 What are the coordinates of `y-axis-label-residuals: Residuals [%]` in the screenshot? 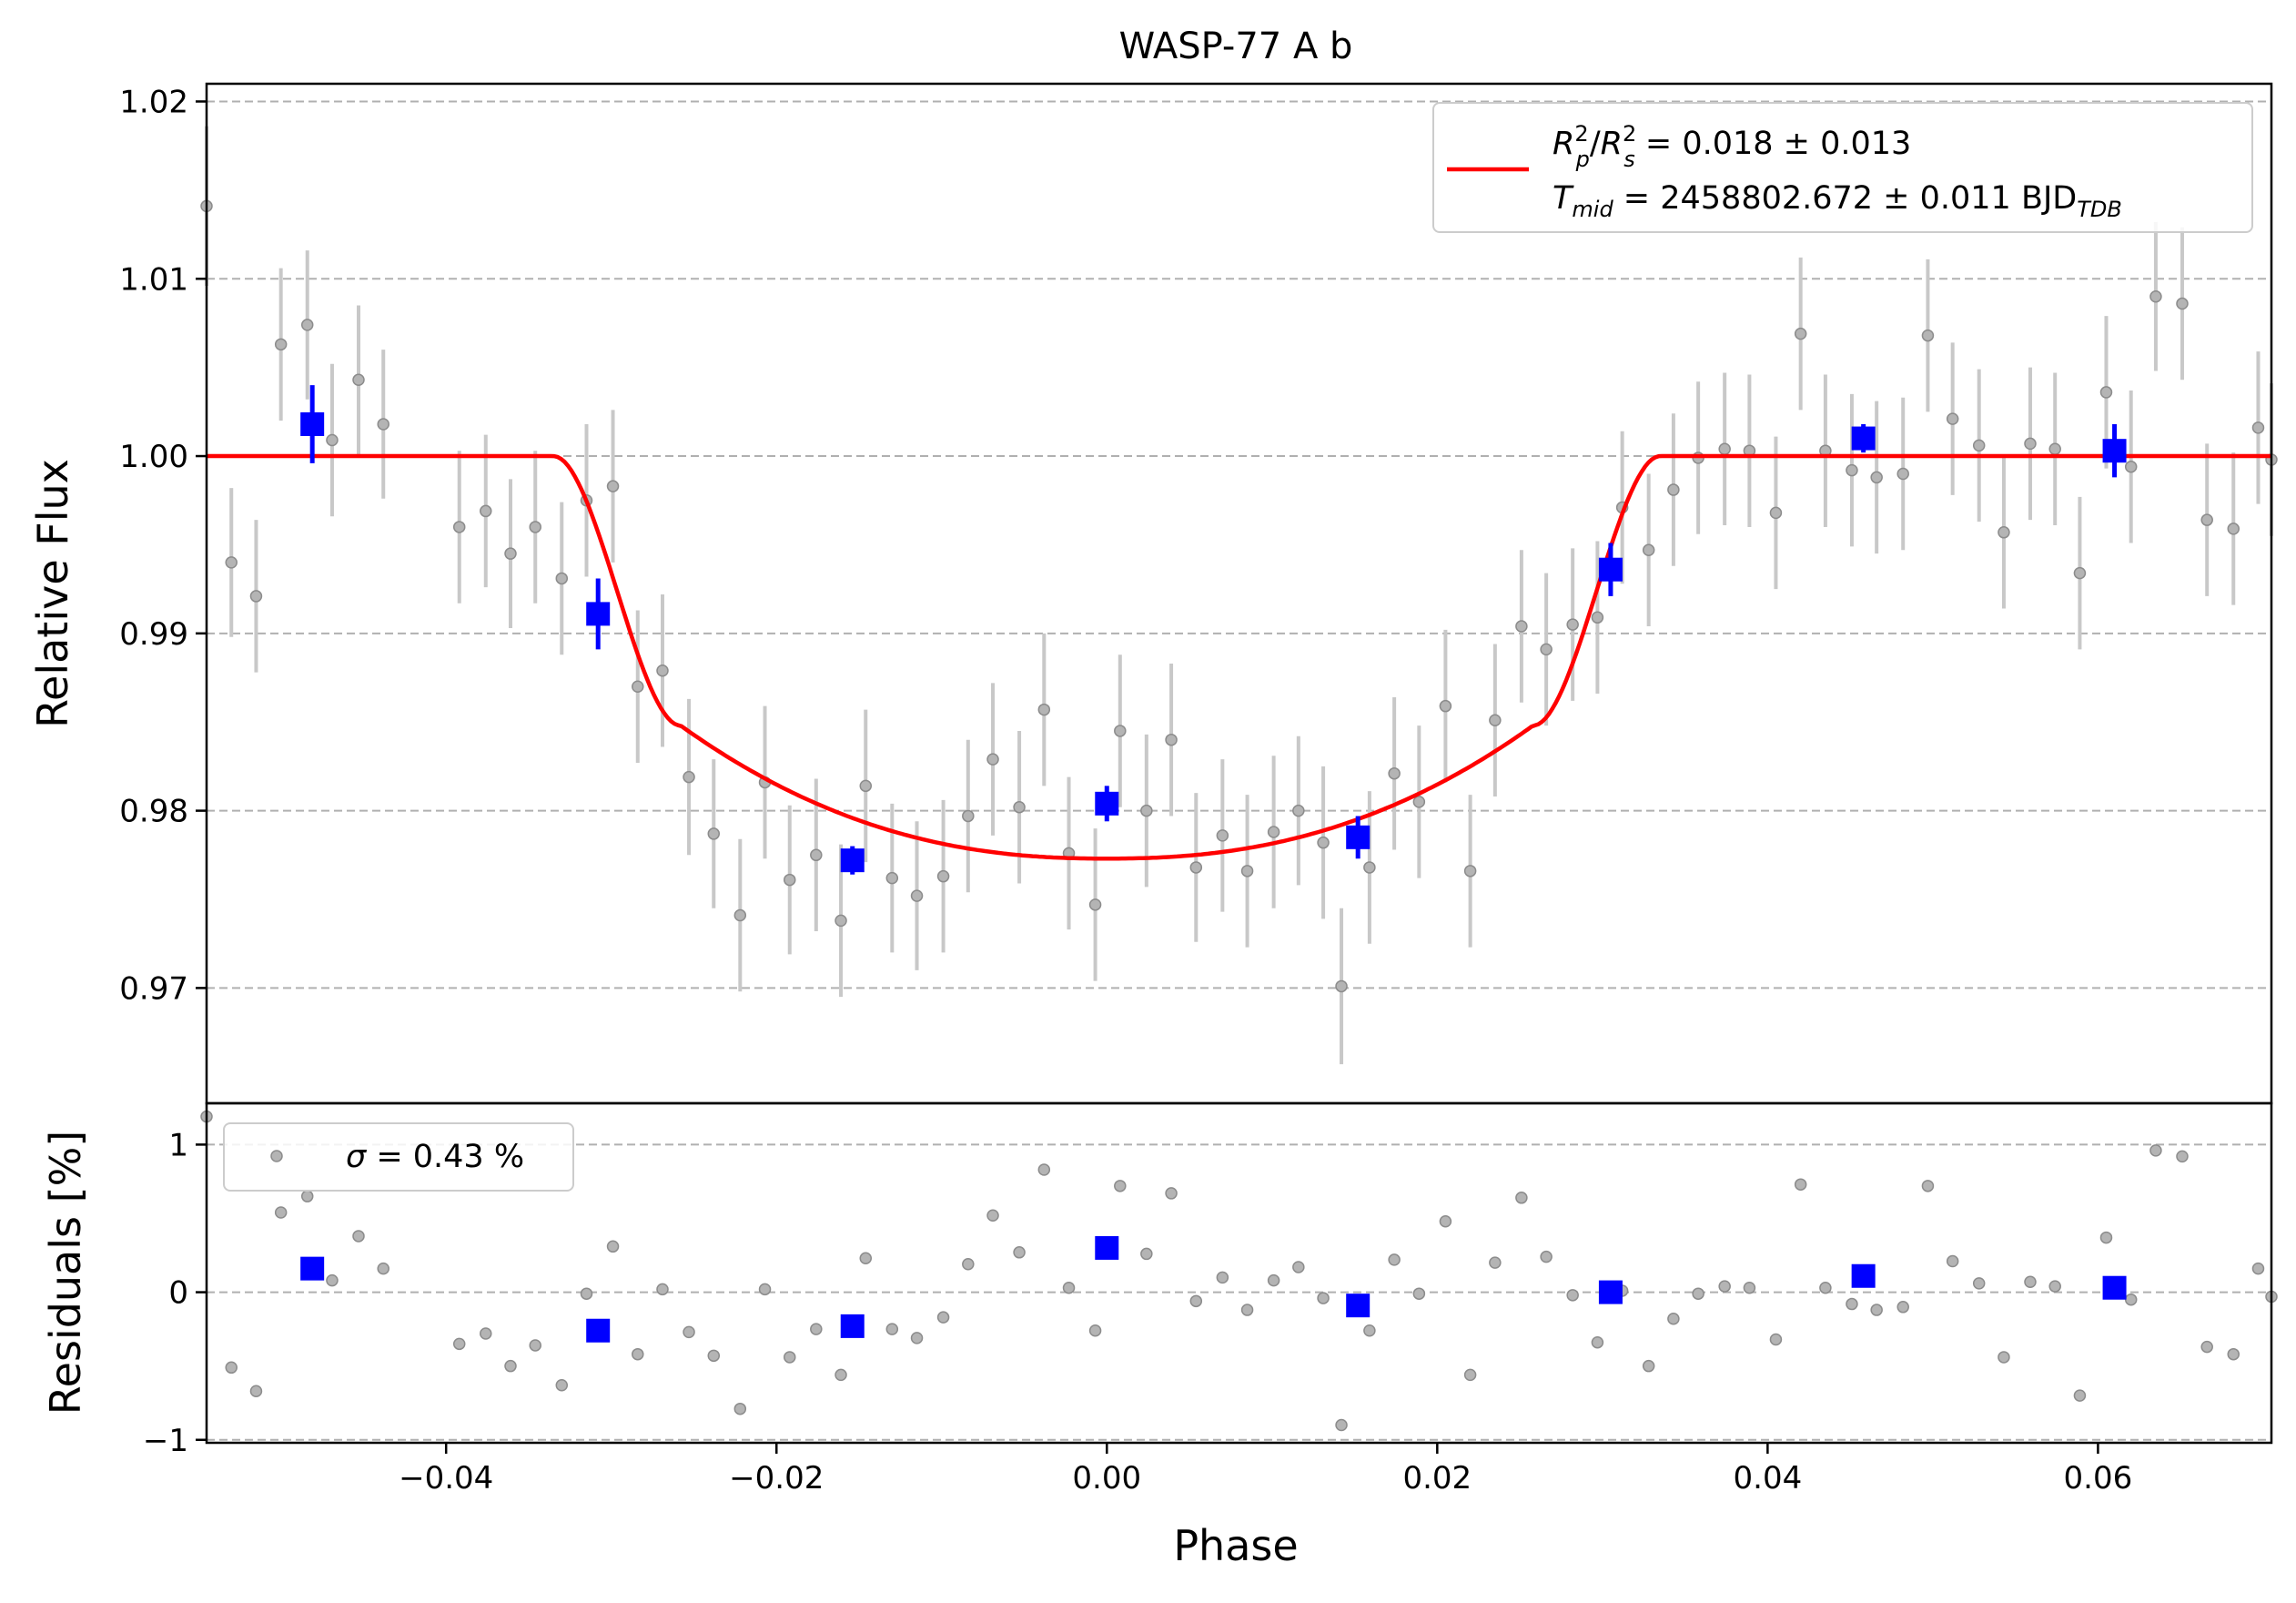 It's located at (65, 1273).